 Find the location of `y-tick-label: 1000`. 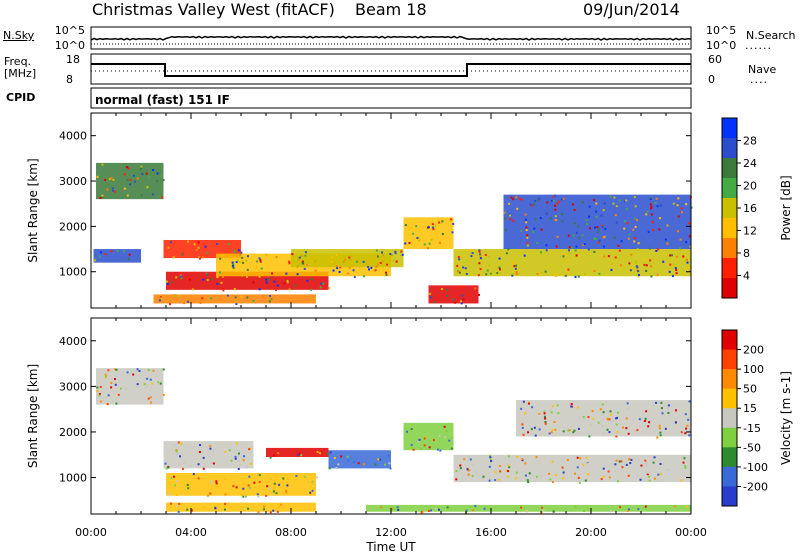

y-tick-label: 1000 is located at coordinates (73, 272).